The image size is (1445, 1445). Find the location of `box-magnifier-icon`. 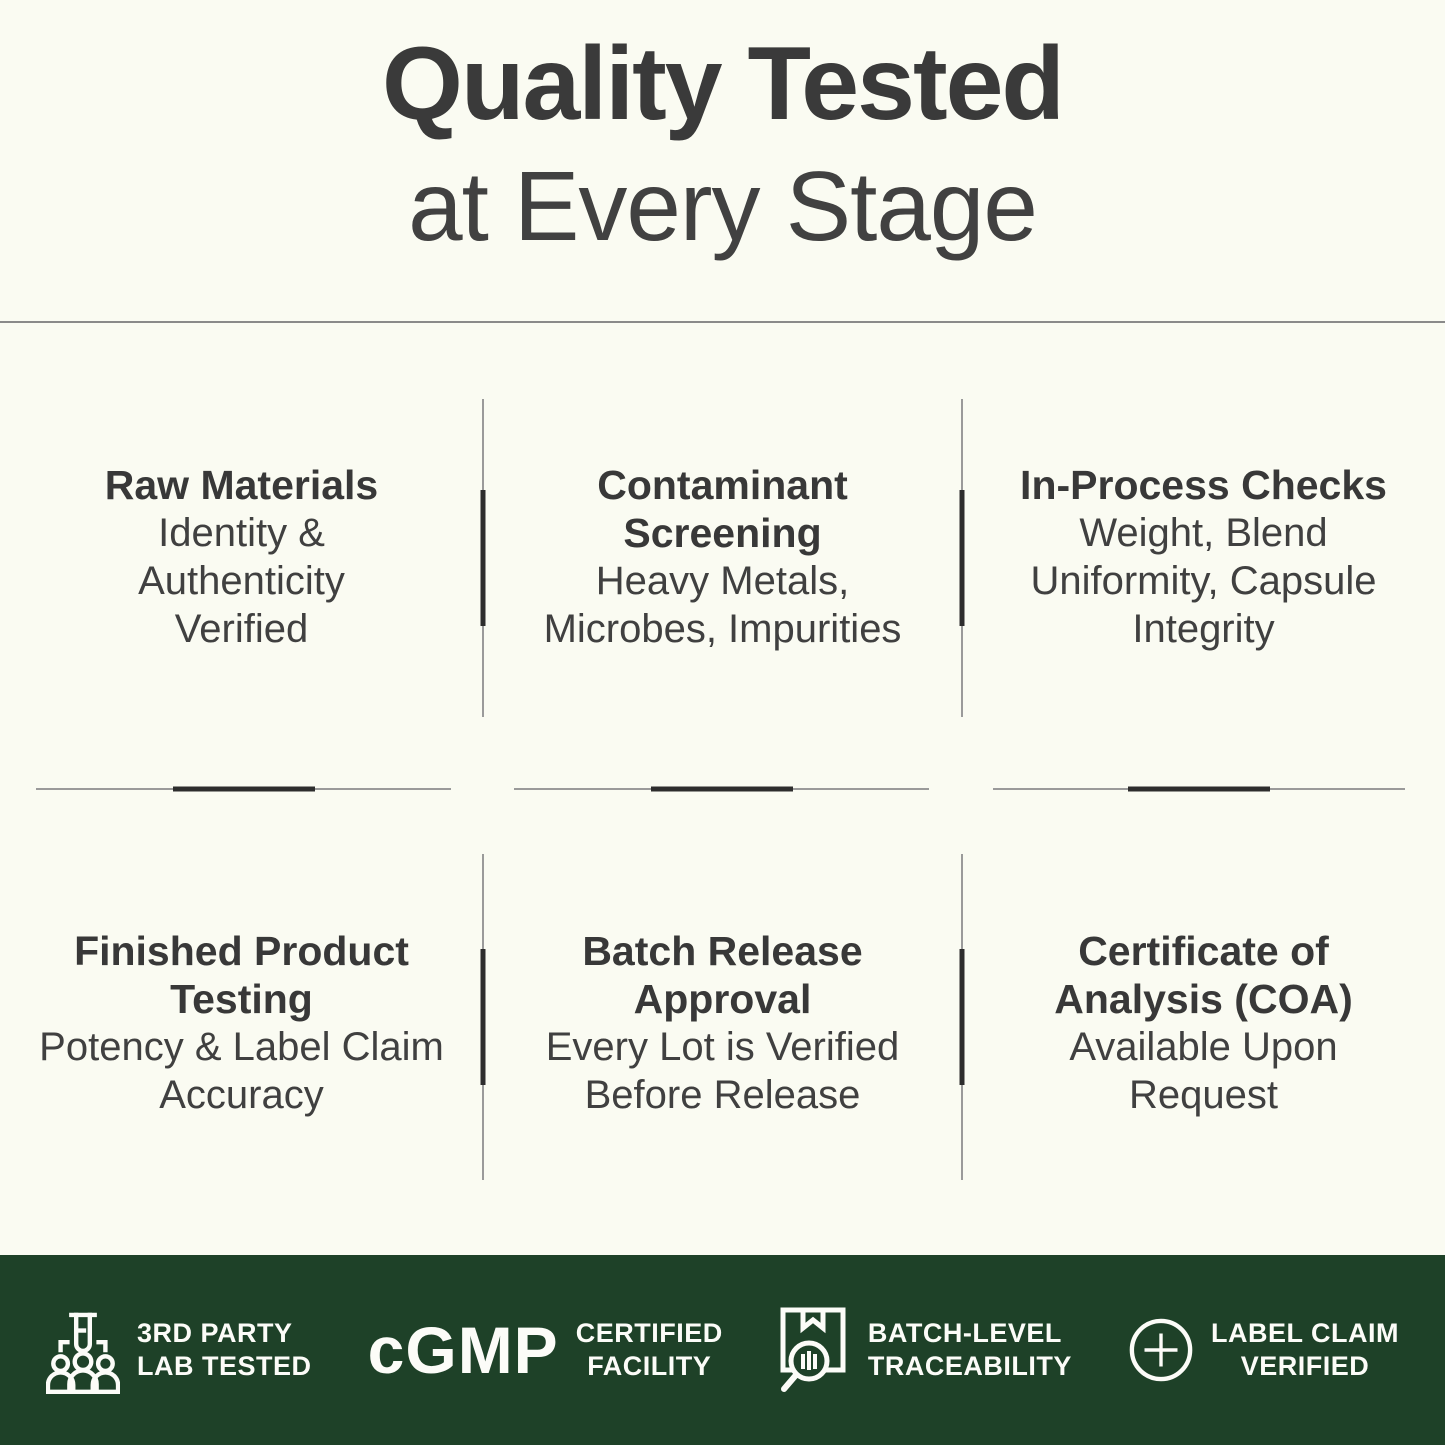

box-magnifier-icon is located at coordinates (813, 1349).